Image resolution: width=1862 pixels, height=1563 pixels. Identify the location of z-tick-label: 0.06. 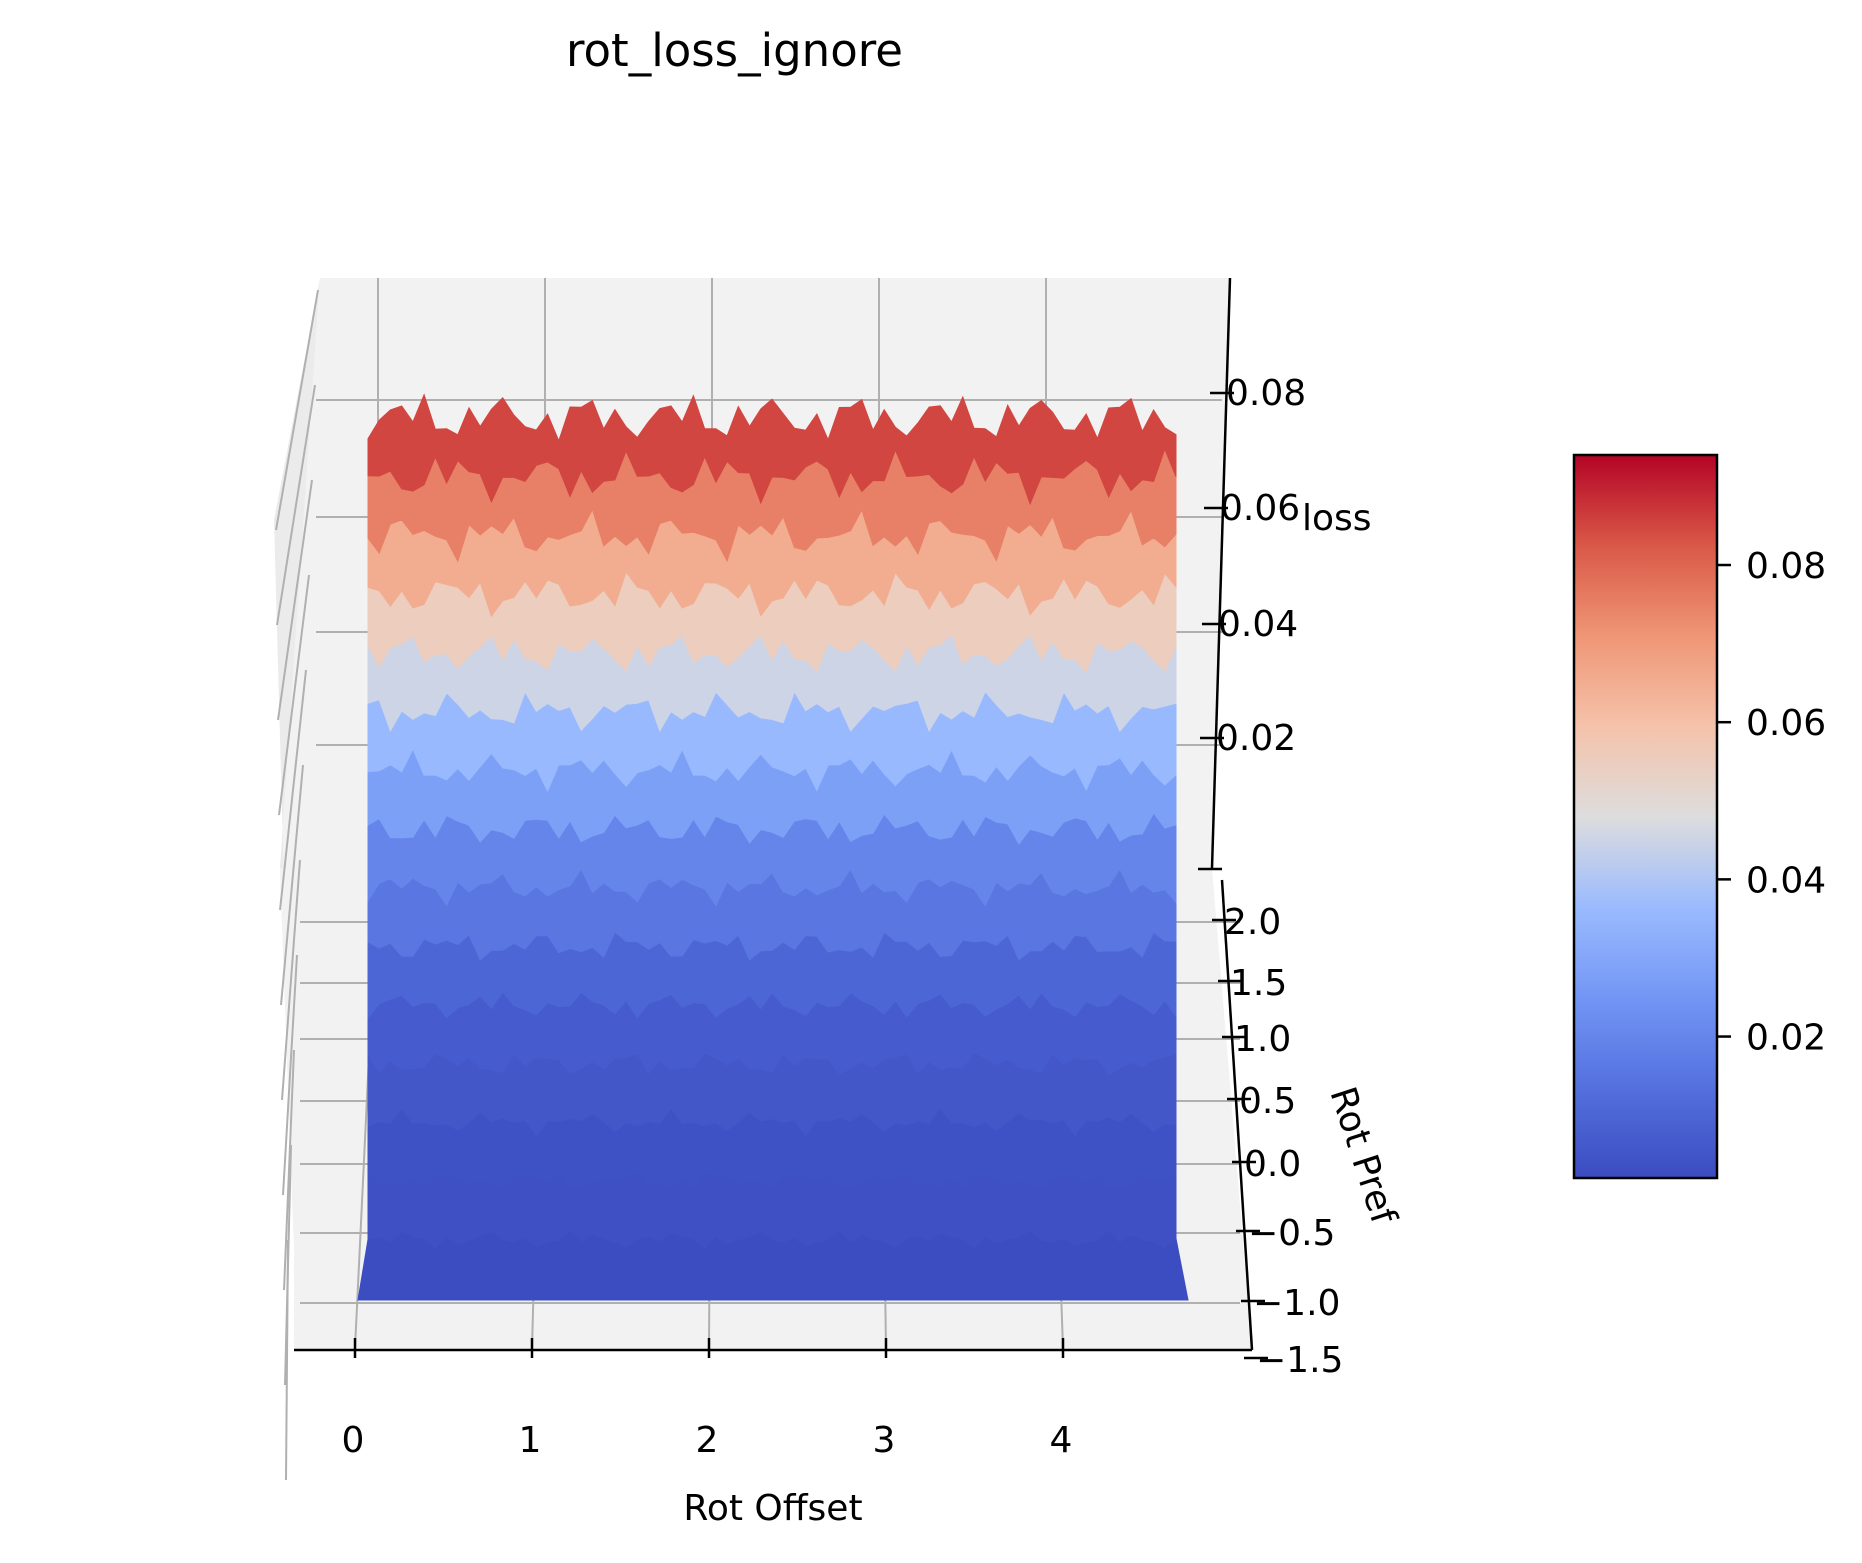
(1260, 508).